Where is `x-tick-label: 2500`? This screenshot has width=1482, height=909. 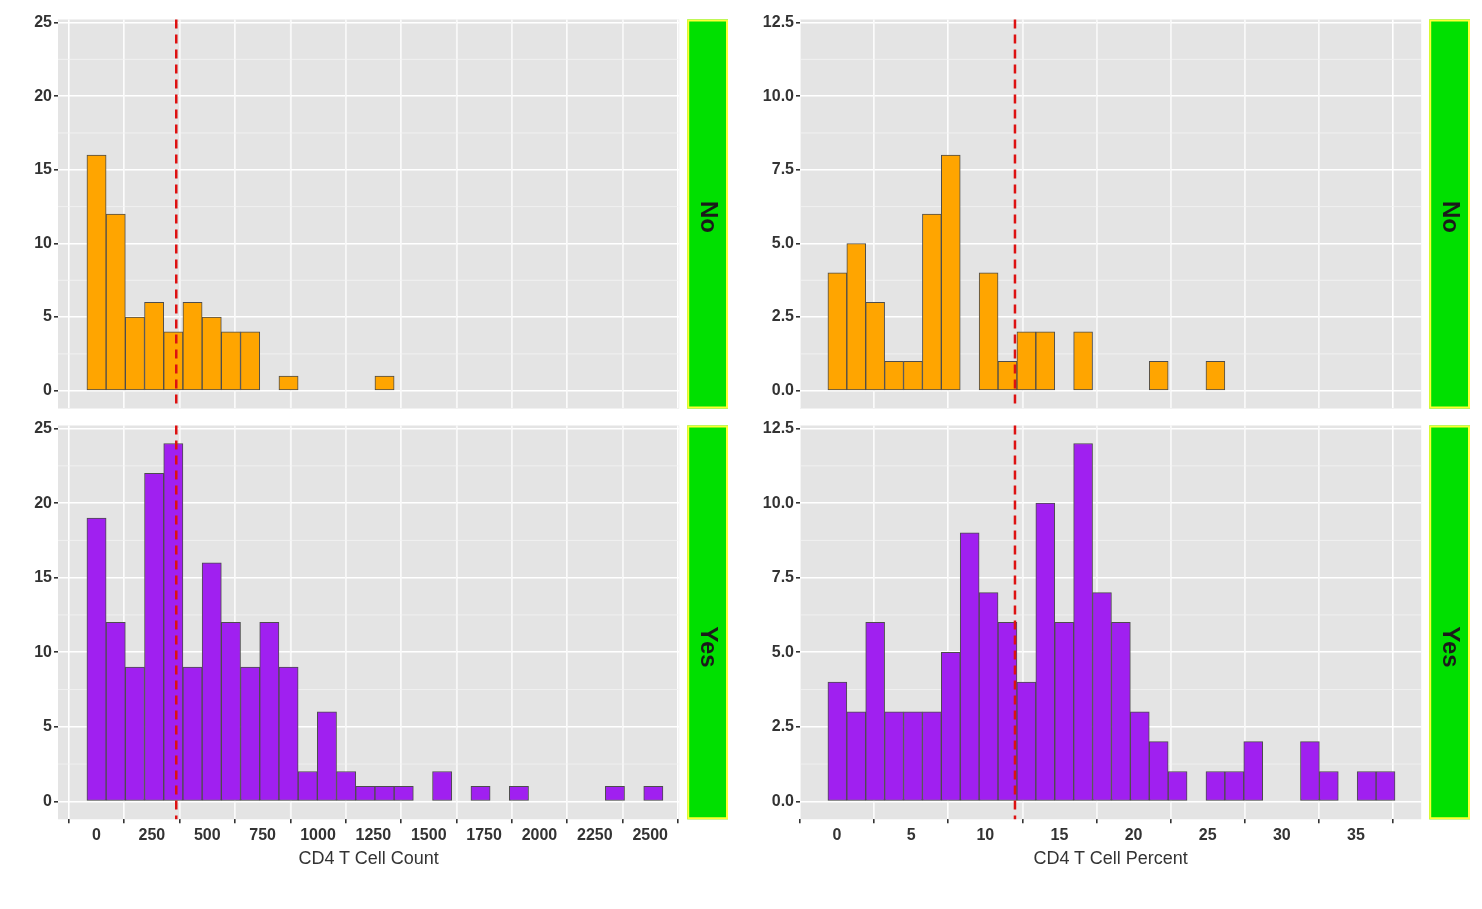 x-tick-label: 2500 is located at coordinates (650, 835).